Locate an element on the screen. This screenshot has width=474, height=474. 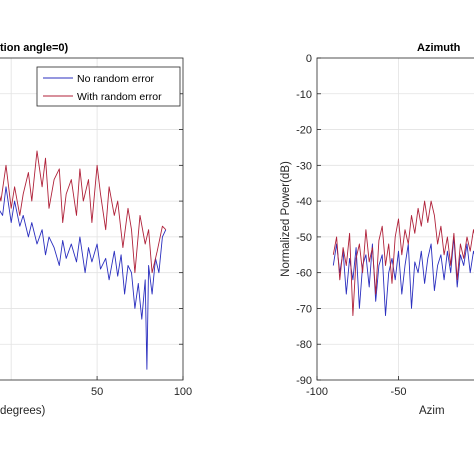
x-tick-label: 100 is located at coordinates (183, 392).